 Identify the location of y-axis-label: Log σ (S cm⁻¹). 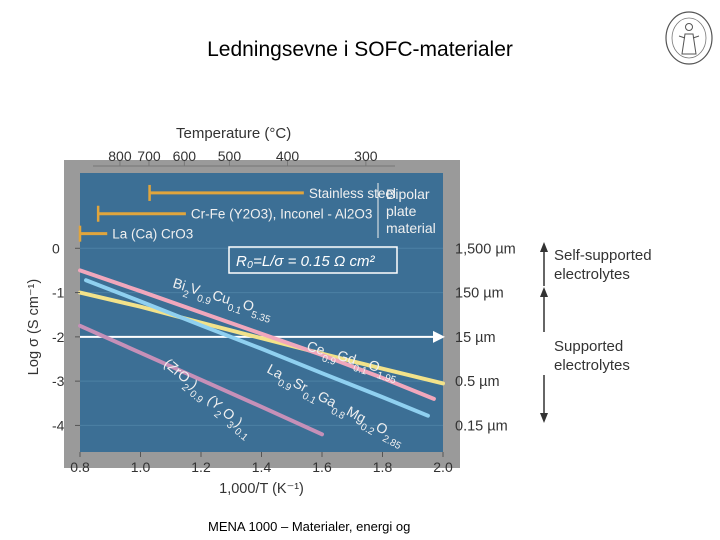
(34, 327).